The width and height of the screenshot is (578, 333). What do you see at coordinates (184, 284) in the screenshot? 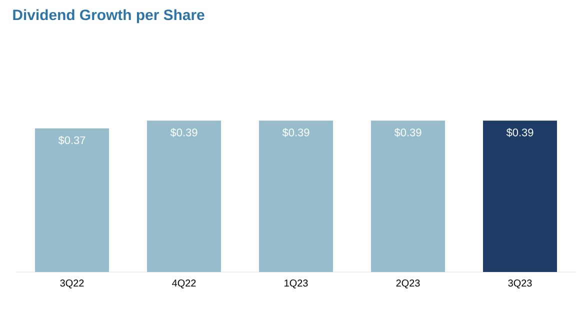
I see `x-tick-label: 4Q22` at bounding box center [184, 284].